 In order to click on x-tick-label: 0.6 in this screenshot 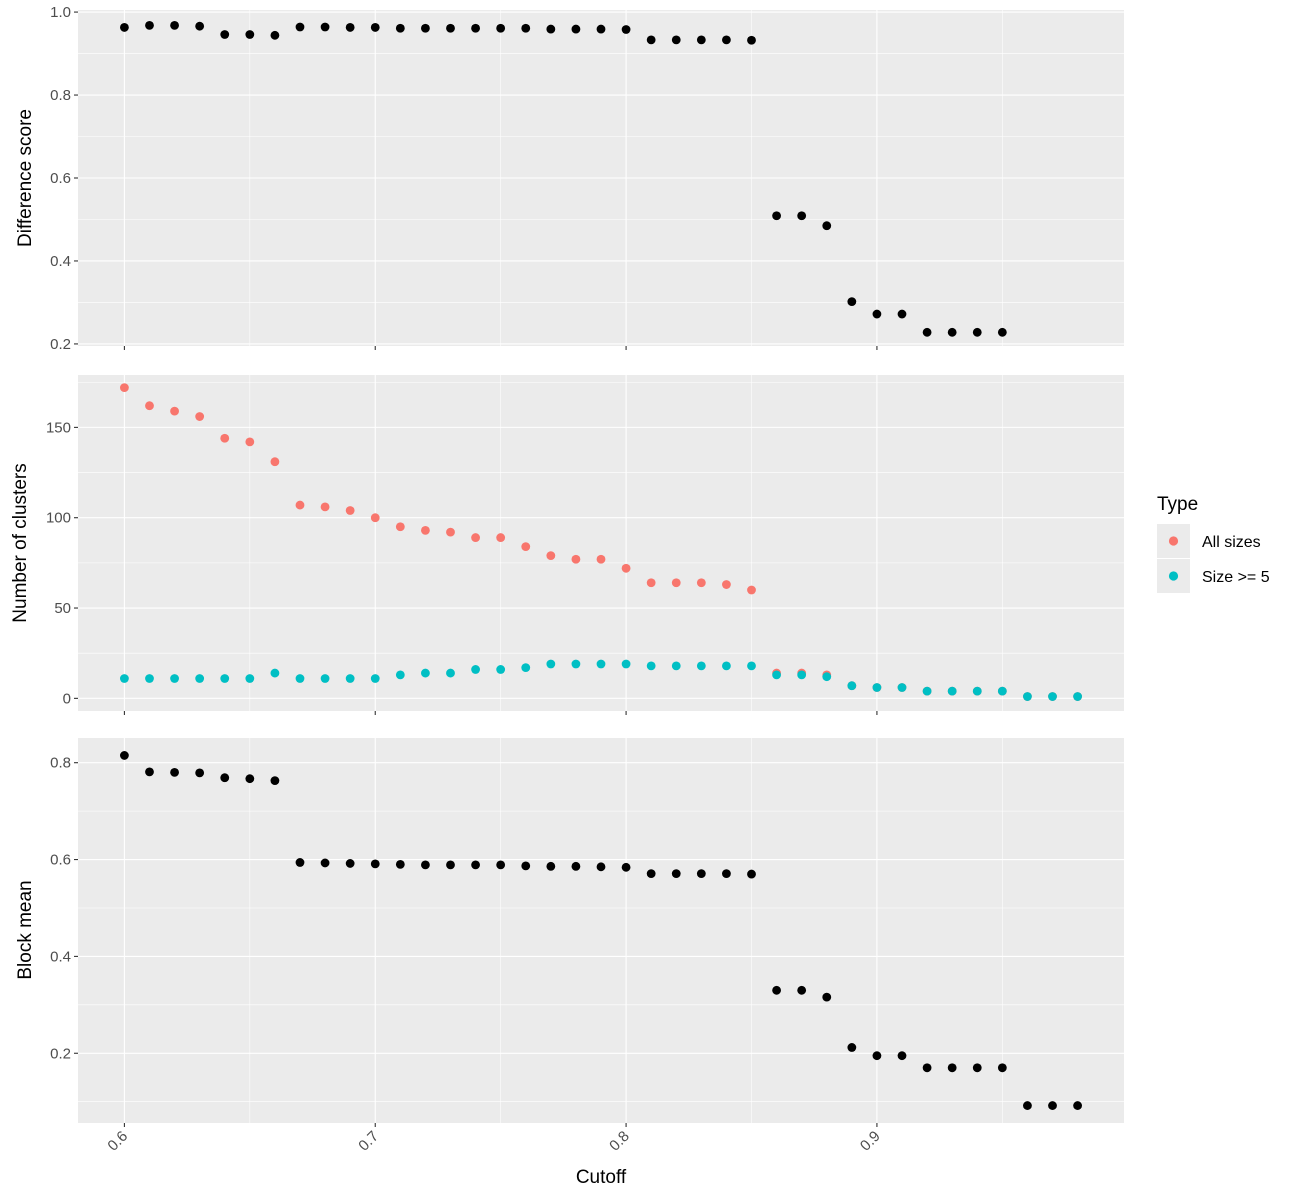, I will do `click(117, 1141)`.